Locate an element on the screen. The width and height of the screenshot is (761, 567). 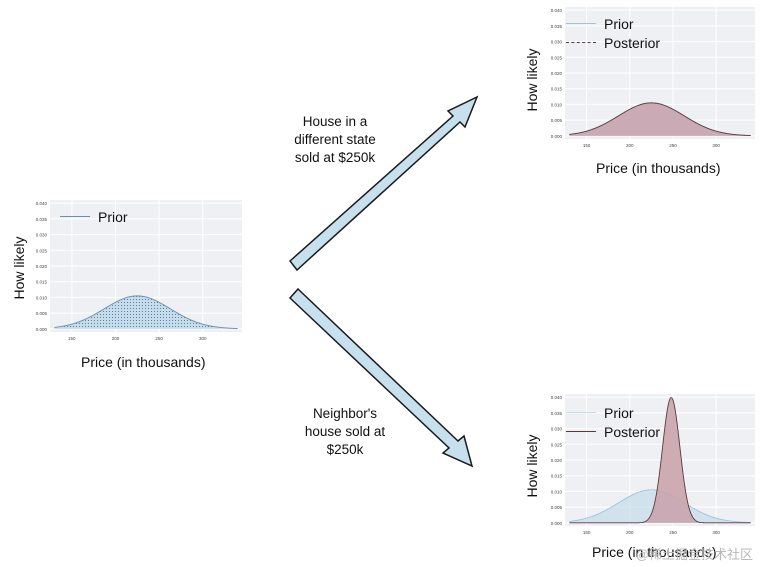
bottom-right-xlabel: Price (in thousands) is located at coordinates (654, 552).